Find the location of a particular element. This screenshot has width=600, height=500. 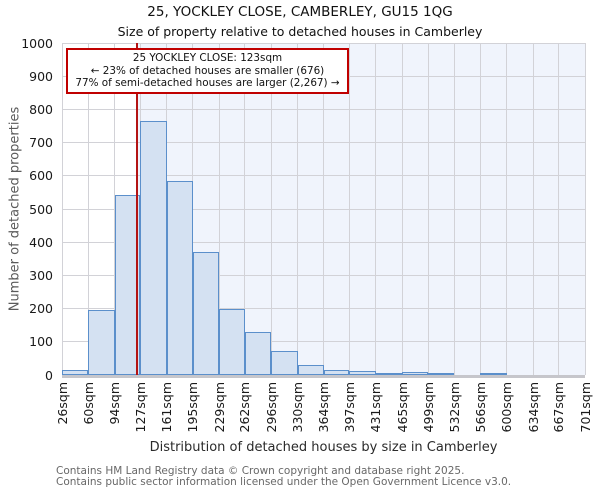

x-tick-label: 26sqm is located at coordinates (62, 403).